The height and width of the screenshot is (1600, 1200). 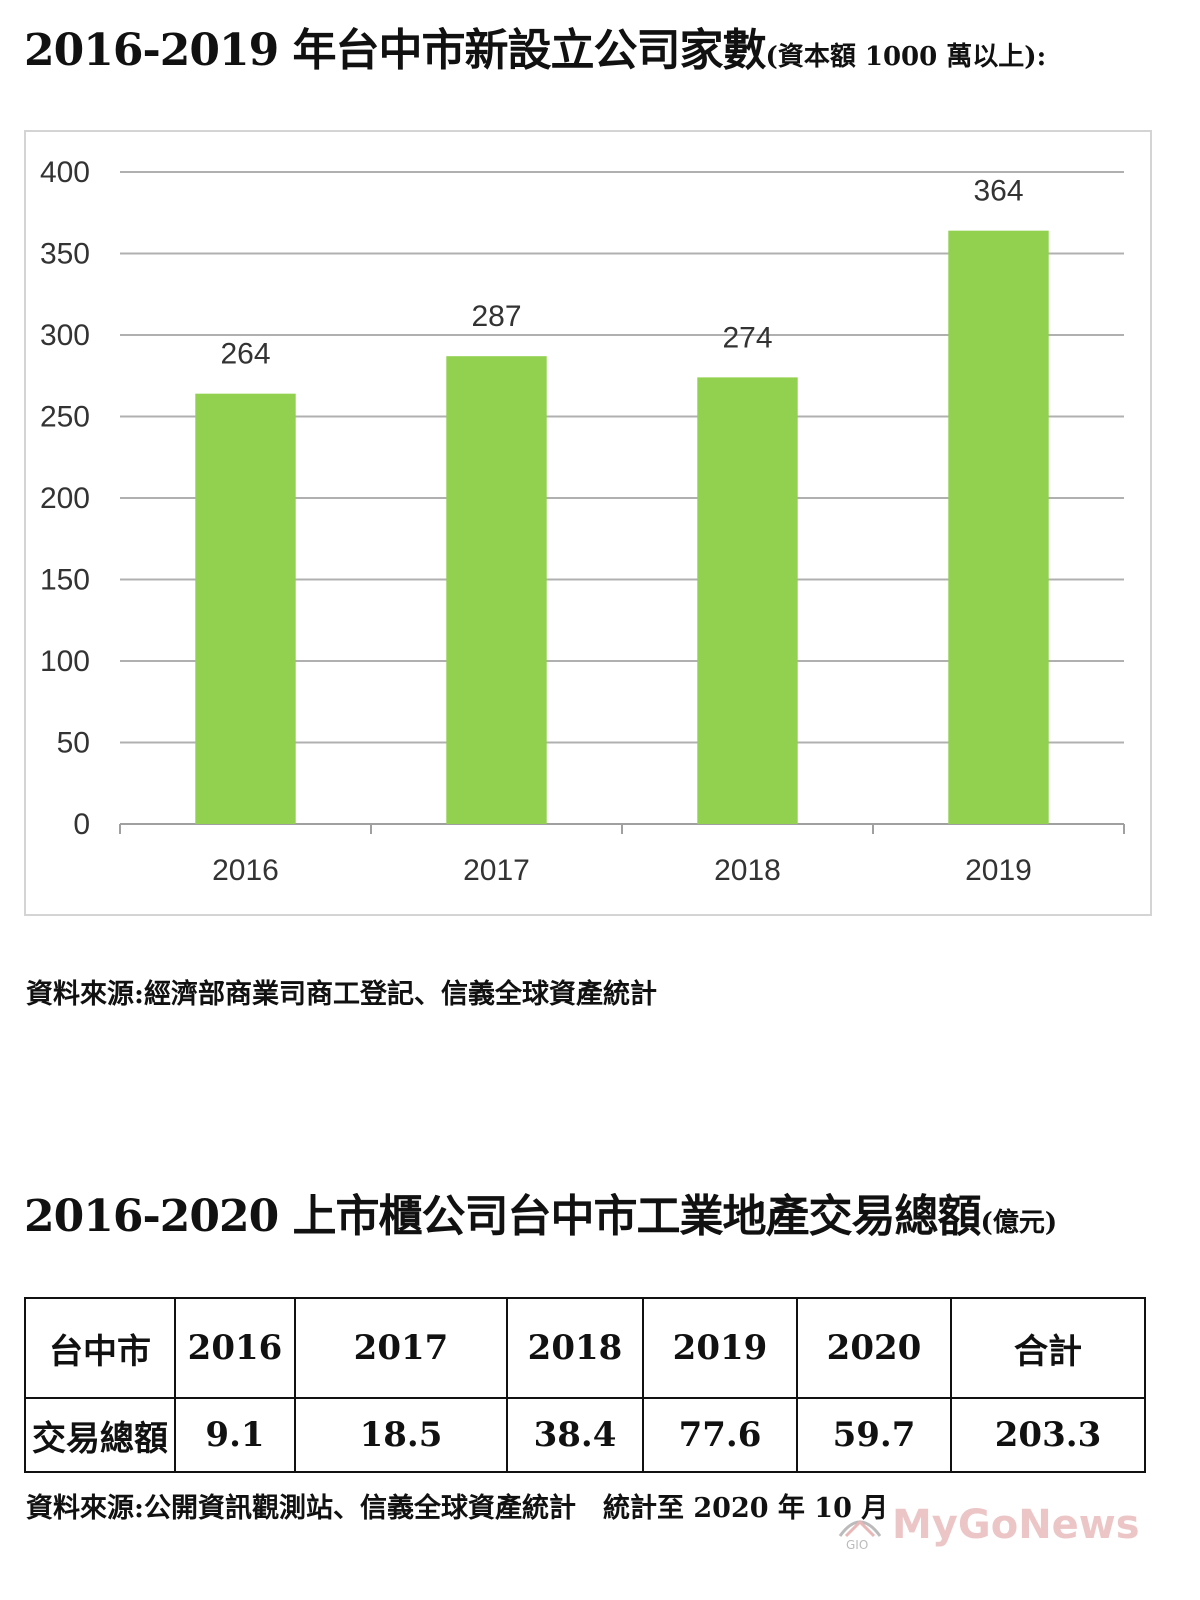 I want to click on x-tick-label: 2018, so click(x=747, y=870).